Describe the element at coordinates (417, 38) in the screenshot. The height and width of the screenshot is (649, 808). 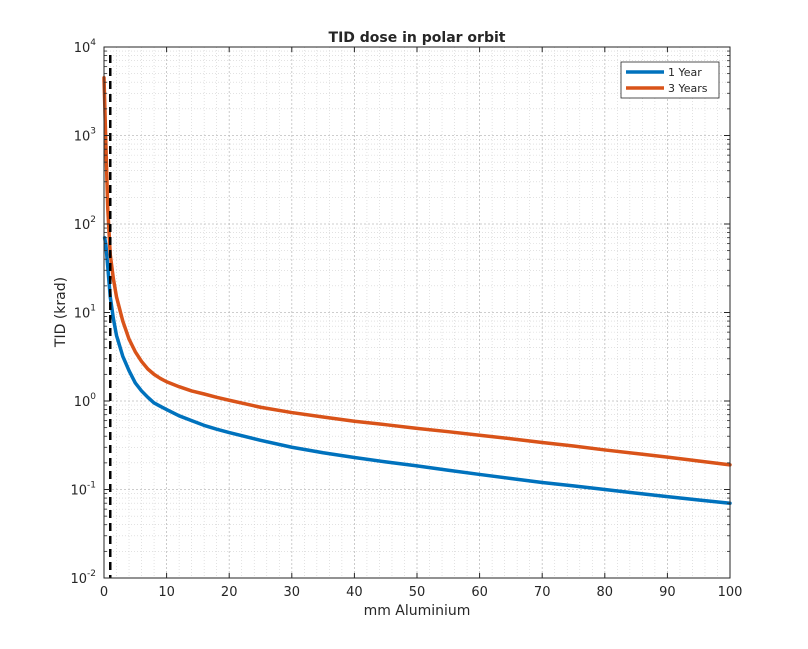
I see `chart-title: TID dose in polar orbit` at that location.